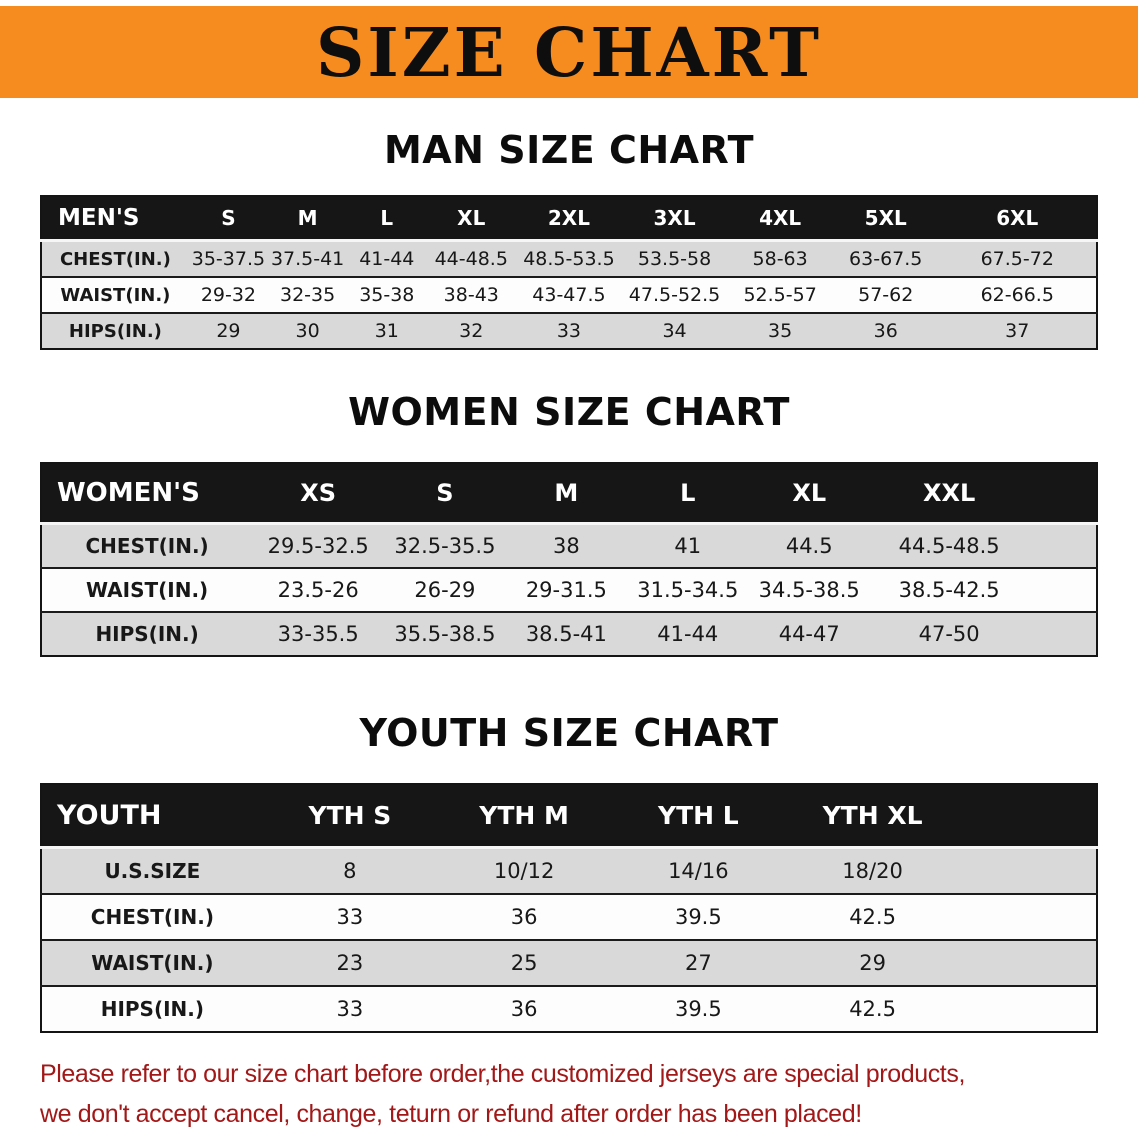 Image resolution: width=1138 pixels, height=1138 pixels. What do you see at coordinates (569, 963) in the screenshot?
I see `measurement-row: WAIST(IN.) 23 25 27 29` at bounding box center [569, 963].